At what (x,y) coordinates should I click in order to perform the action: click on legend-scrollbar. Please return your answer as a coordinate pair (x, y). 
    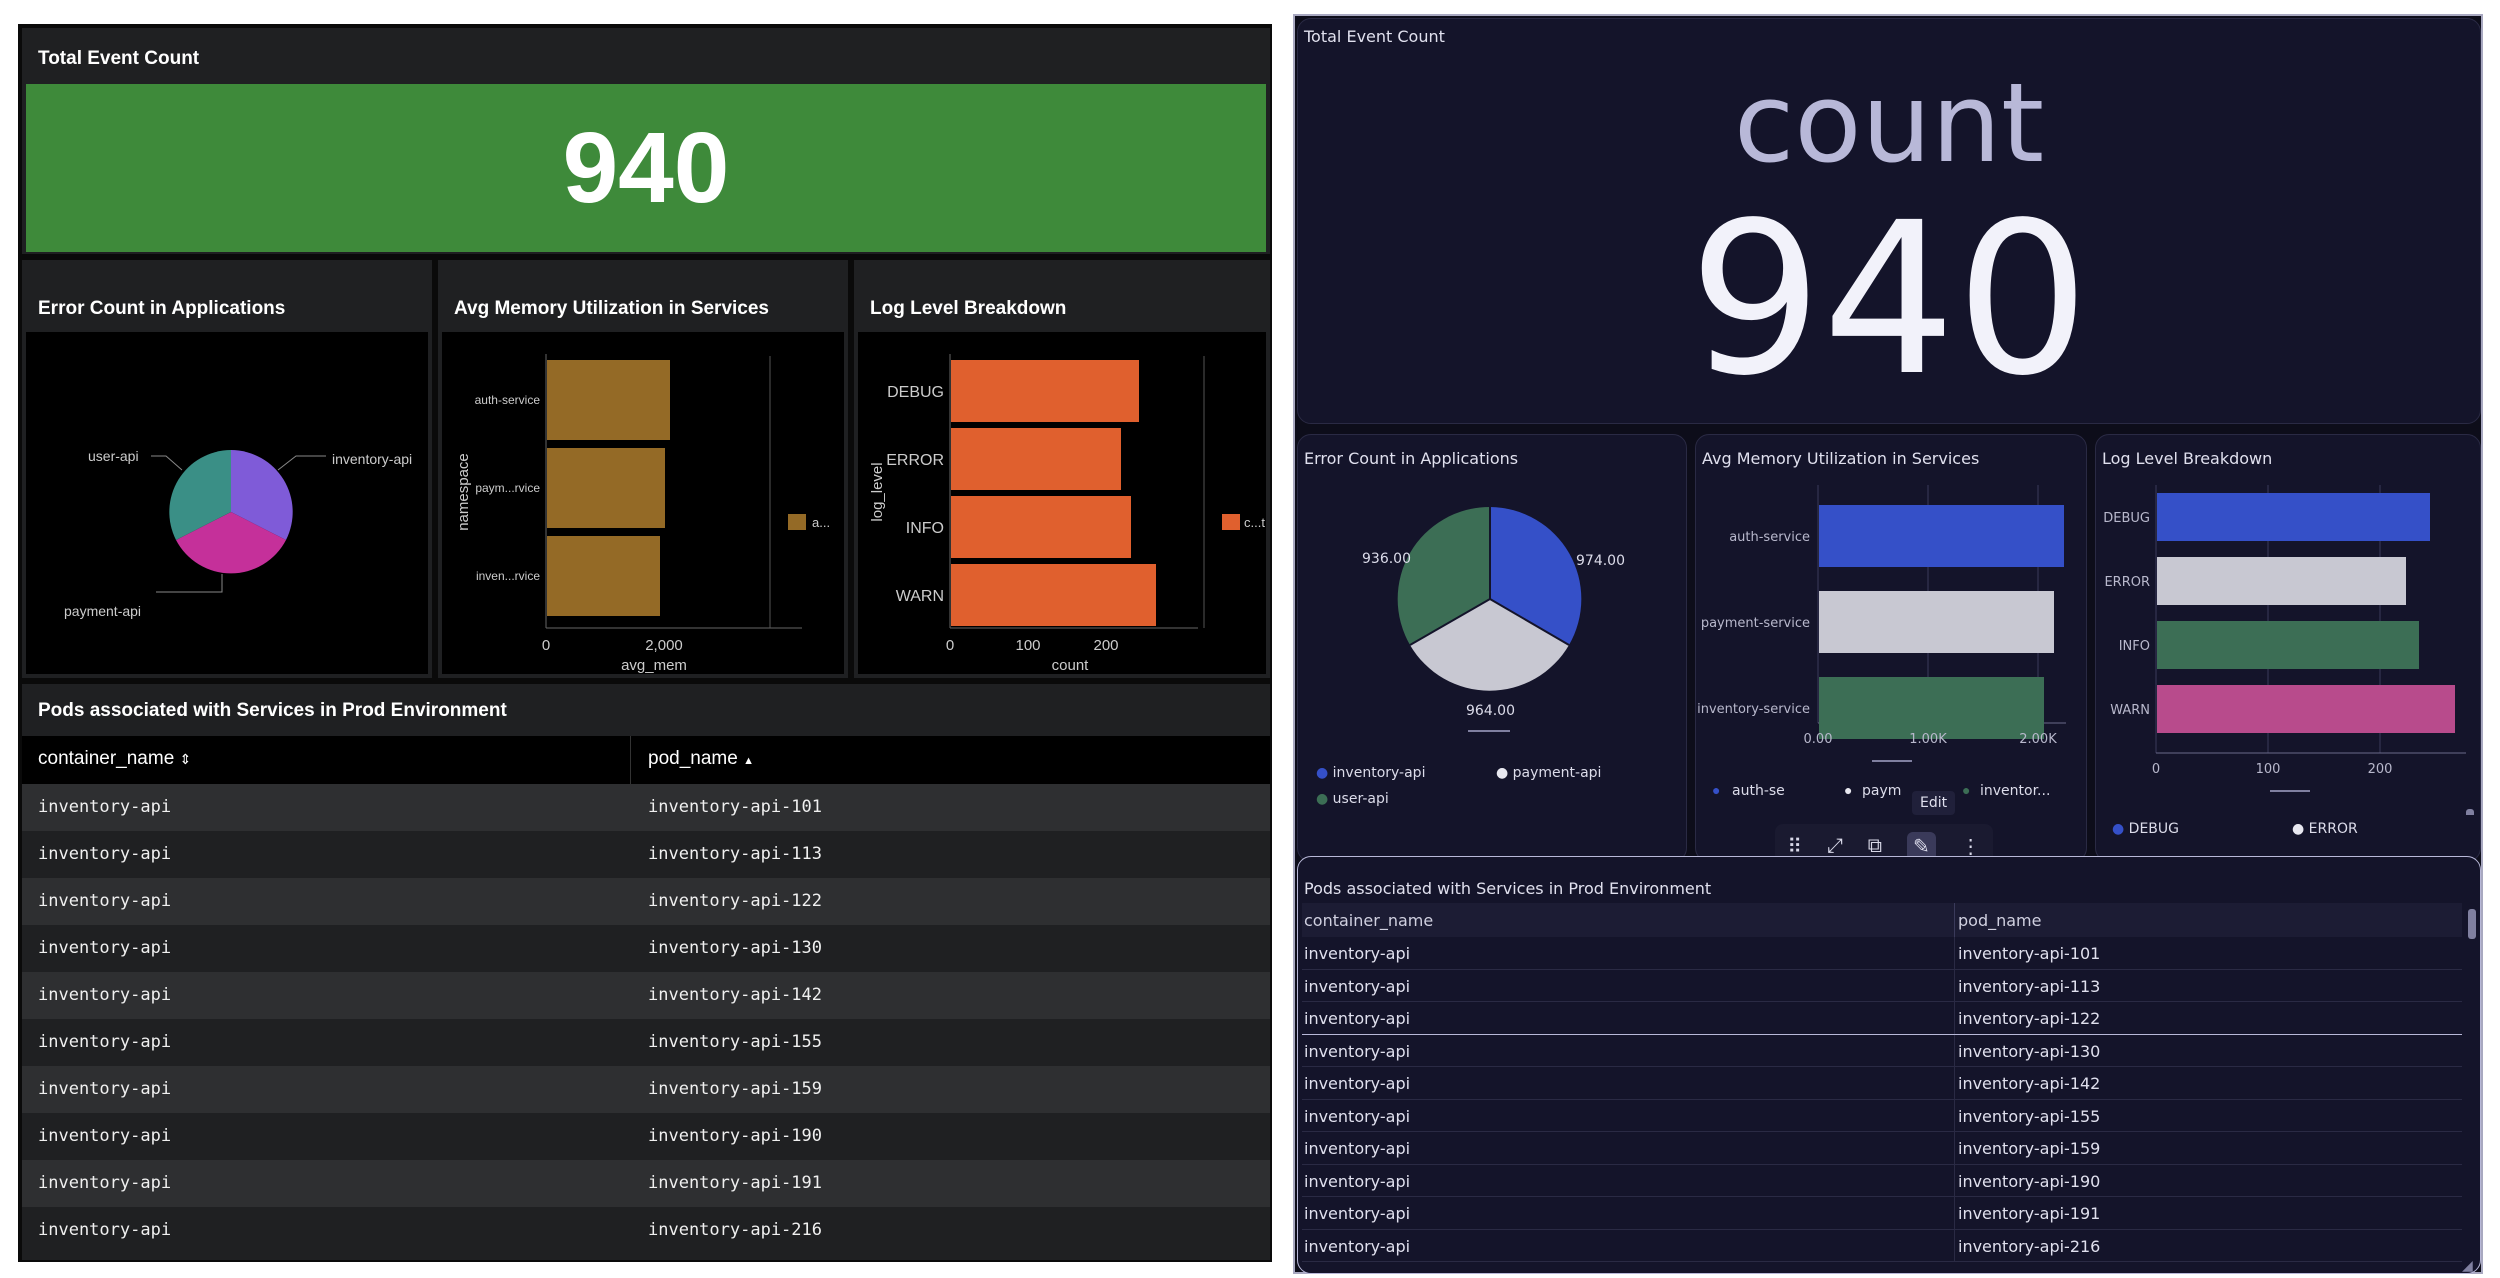
    Looking at the image, I should click on (2470, 812).